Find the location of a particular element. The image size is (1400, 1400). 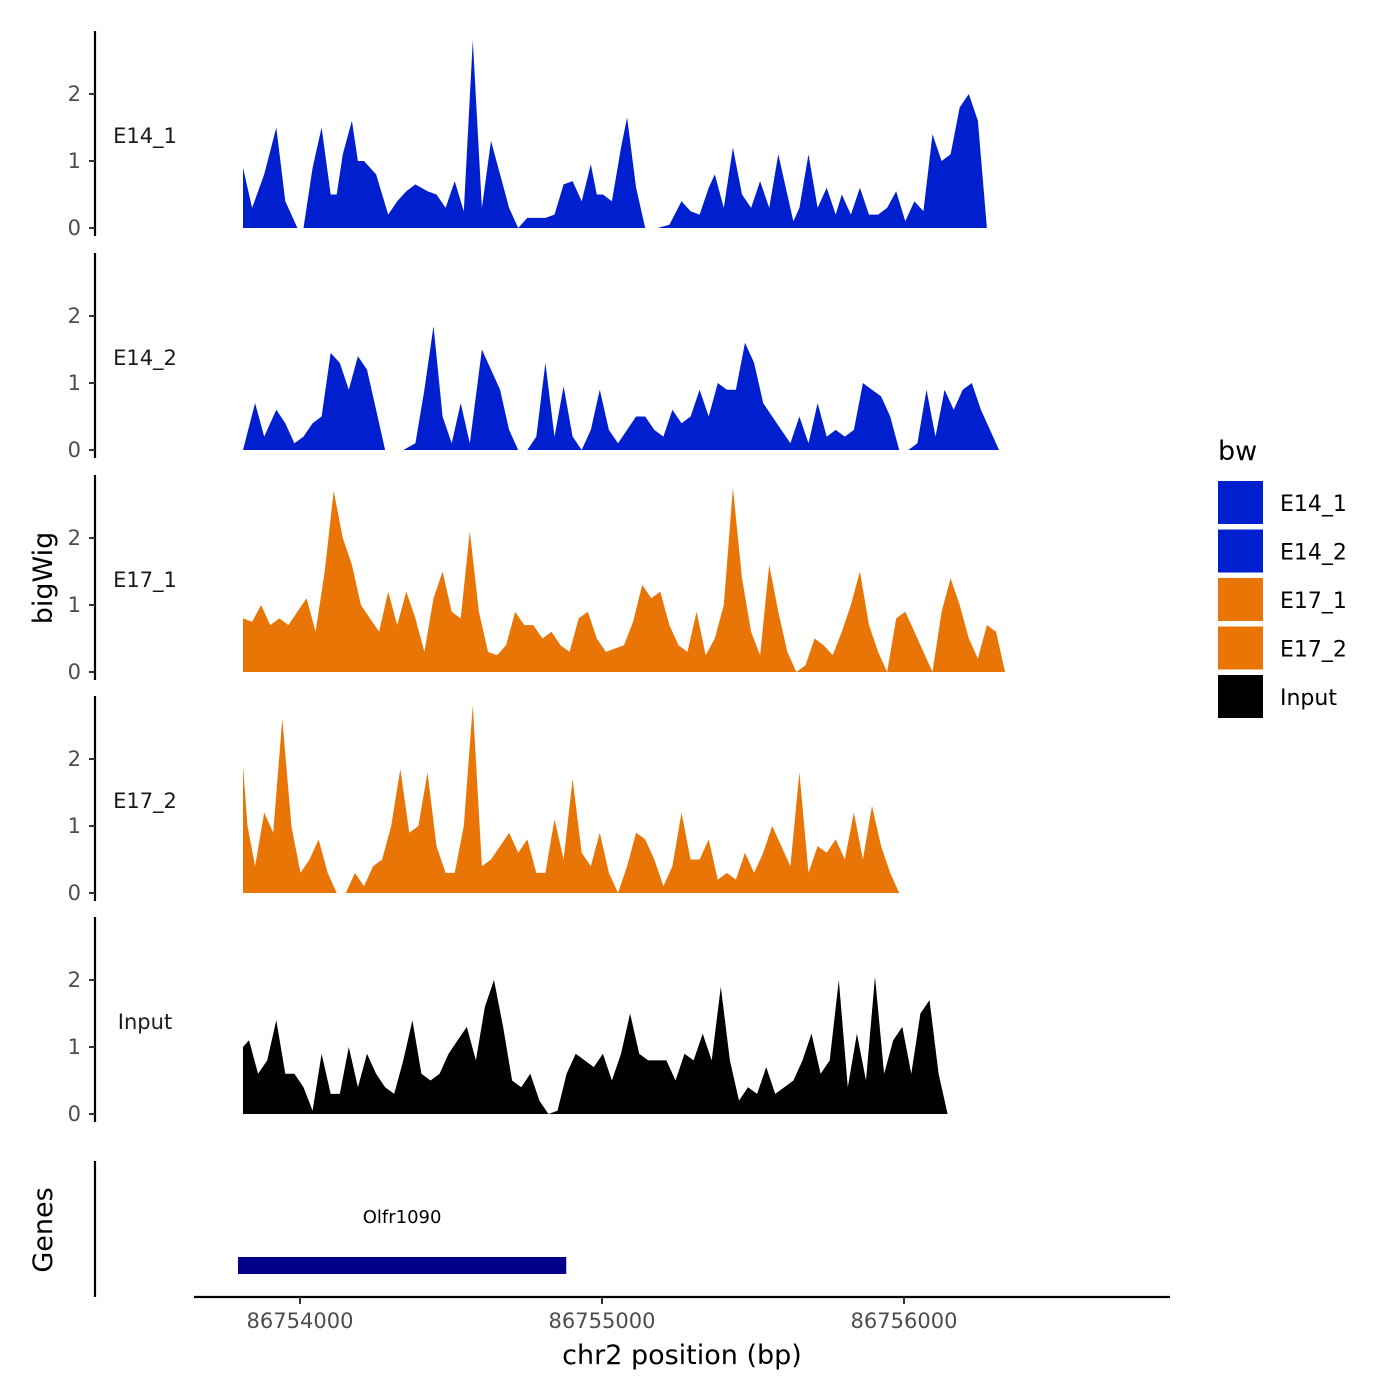

x-tick-label: 86754000 is located at coordinates (300, 1321).